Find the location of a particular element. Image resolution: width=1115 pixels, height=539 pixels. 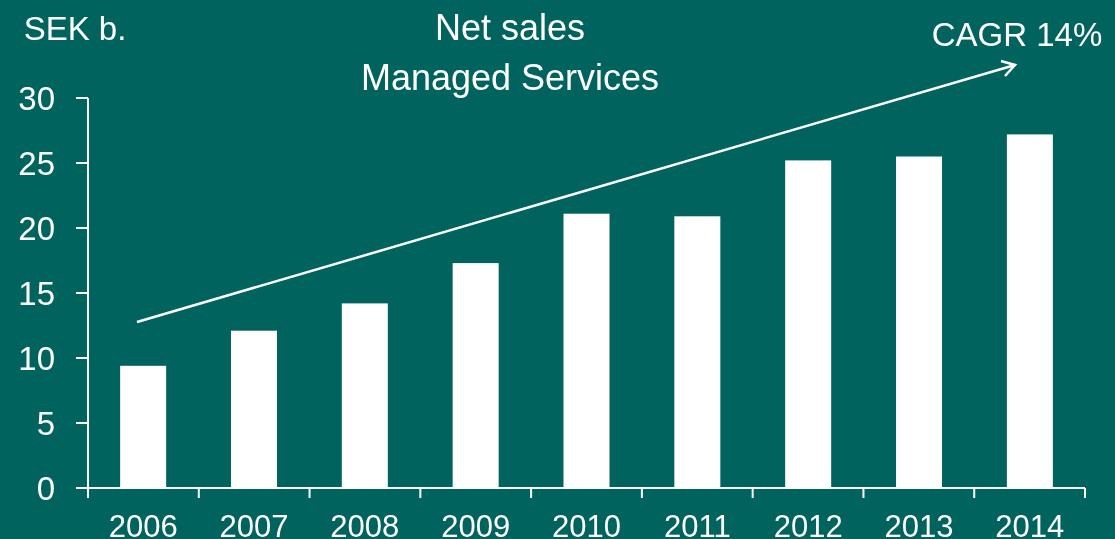

y-tick-label: 20 is located at coordinates (36, 228).